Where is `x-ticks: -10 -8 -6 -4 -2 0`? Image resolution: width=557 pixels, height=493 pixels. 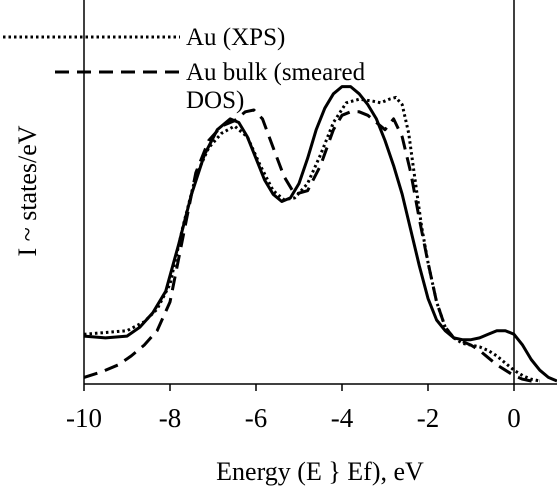
x-ticks: -10 -8 -6 -4 -2 0 is located at coordinates (293, 408).